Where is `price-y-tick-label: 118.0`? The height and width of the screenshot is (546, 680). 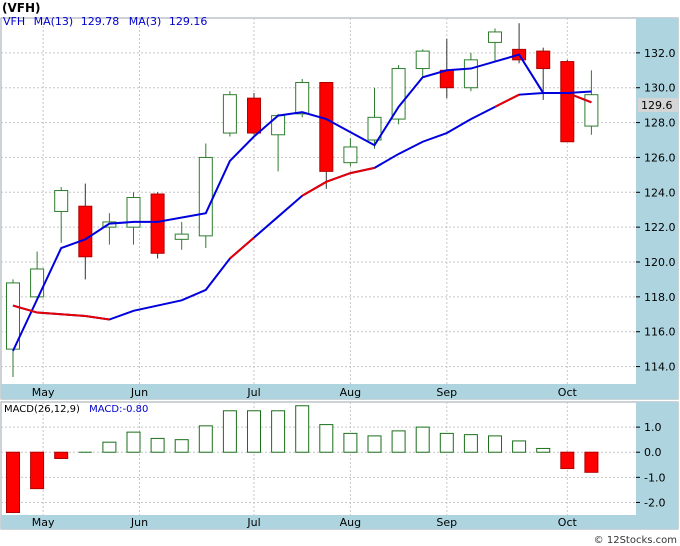
price-y-tick-label: 118.0 is located at coordinates (660, 297).